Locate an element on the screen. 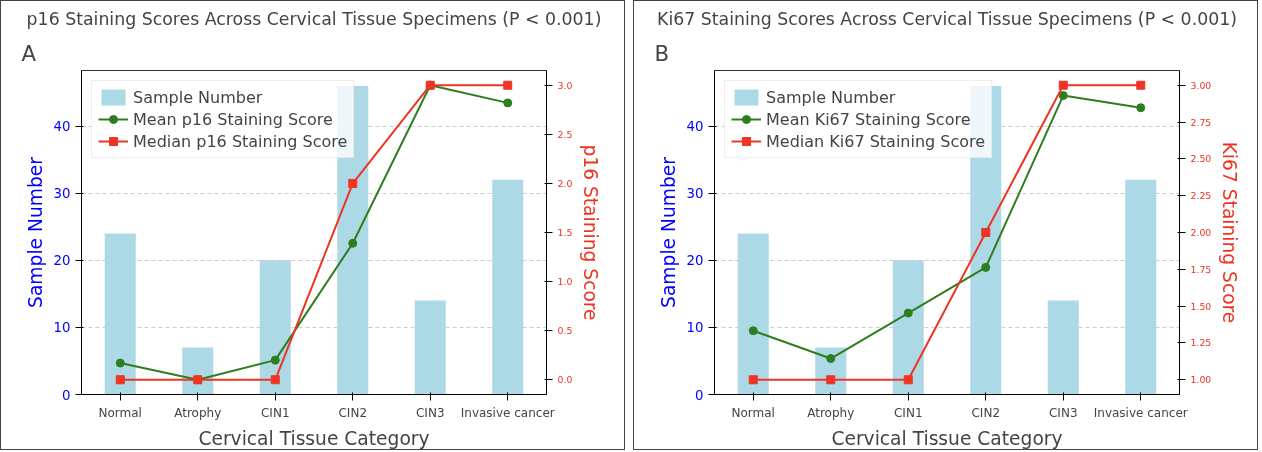  y2-tick-label: 2.5 is located at coordinates (565, 134).